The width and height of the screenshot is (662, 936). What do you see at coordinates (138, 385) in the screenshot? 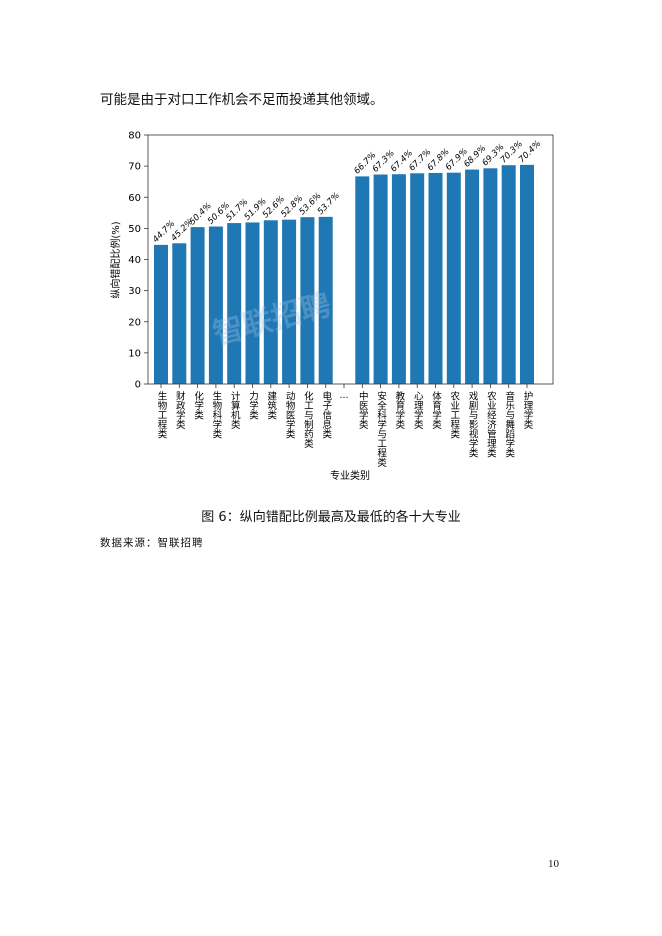
I see `y-tick-label: 0` at bounding box center [138, 385].